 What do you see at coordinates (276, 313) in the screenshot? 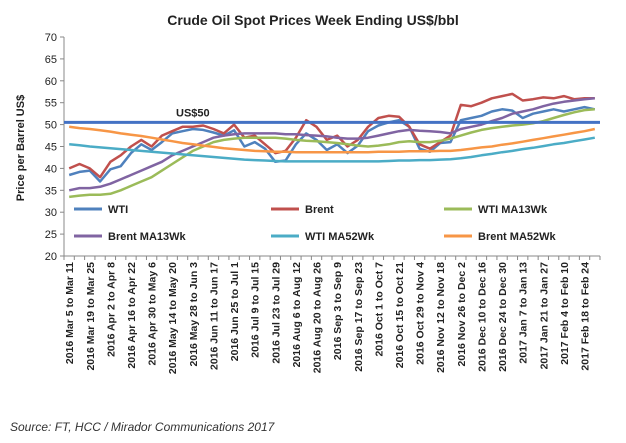
I see `x-tick-label: 2016 Jul 23 to Jul 29` at bounding box center [276, 313].